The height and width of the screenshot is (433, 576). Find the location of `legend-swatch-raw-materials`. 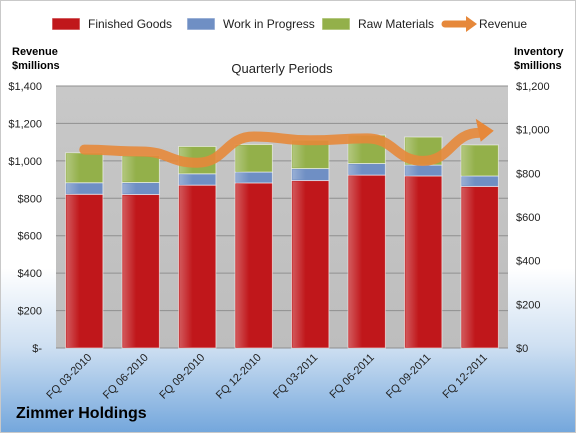

legend-swatch-raw-materials is located at coordinates (336, 24).